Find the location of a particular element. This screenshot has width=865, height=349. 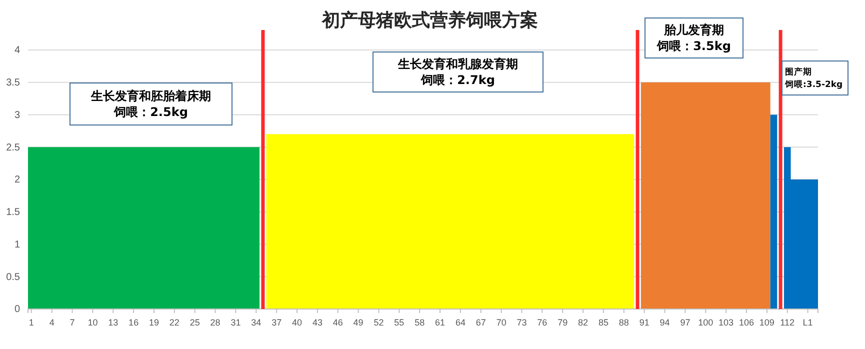

callout-box: 生长发育和胚胎着床期 饲喂：2.5kg is located at coordinates (151, 104).